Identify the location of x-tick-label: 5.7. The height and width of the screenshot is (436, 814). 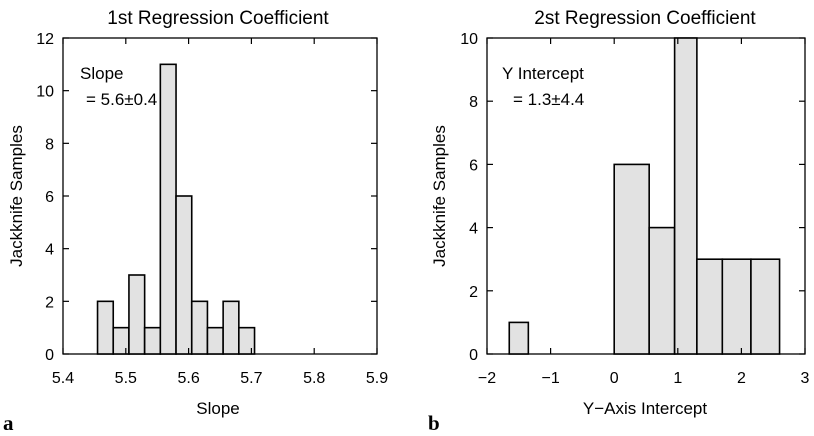
(251, 378).